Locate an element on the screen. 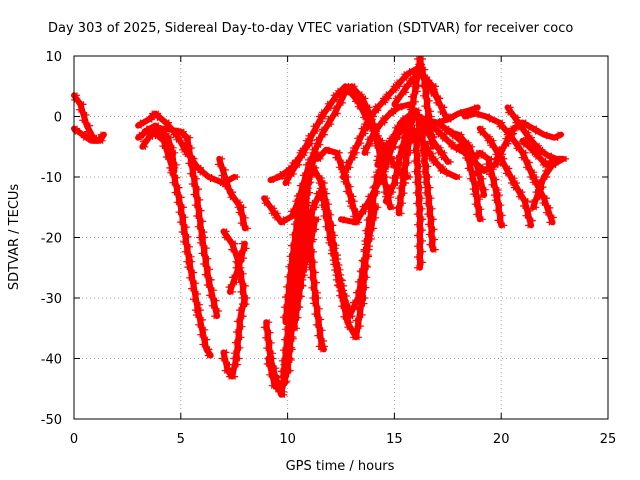 Image resolution: width=640 pixels, height=480 pixels. y-tick-label: 0 is located at coordinates (58, 118).